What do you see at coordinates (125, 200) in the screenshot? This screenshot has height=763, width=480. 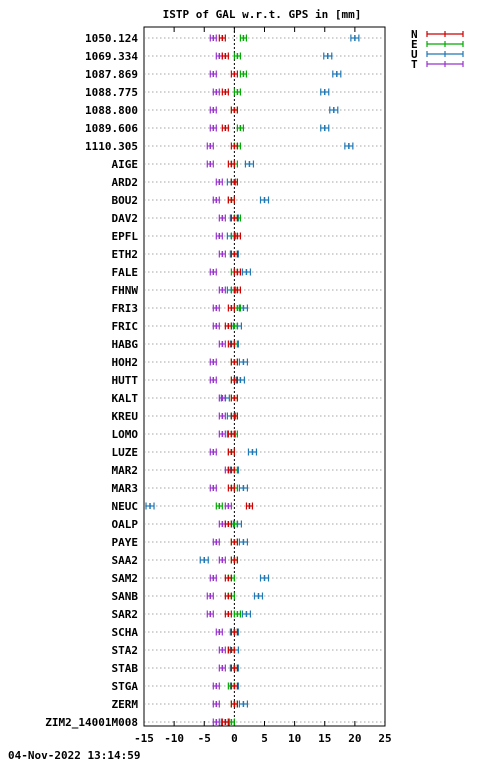 I see `station-label: BOU2` at bounding box center [125, 200].